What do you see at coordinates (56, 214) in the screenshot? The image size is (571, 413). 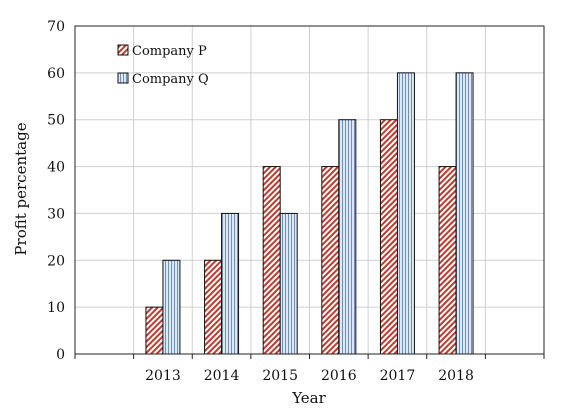 I see `y-tick-label: 30` at bounding box center [56, 214].